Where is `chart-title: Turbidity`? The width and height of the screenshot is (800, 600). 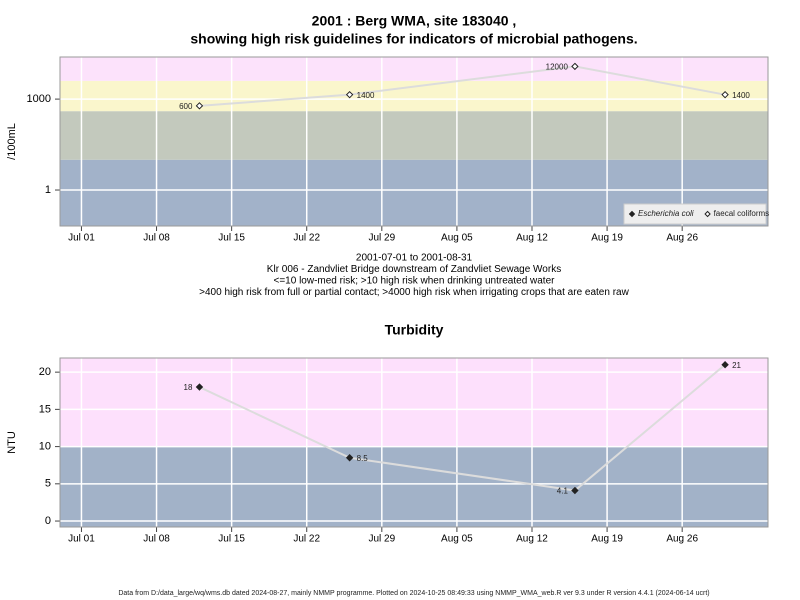
chart-title: Turbidity is located at coordinates (414, 330).